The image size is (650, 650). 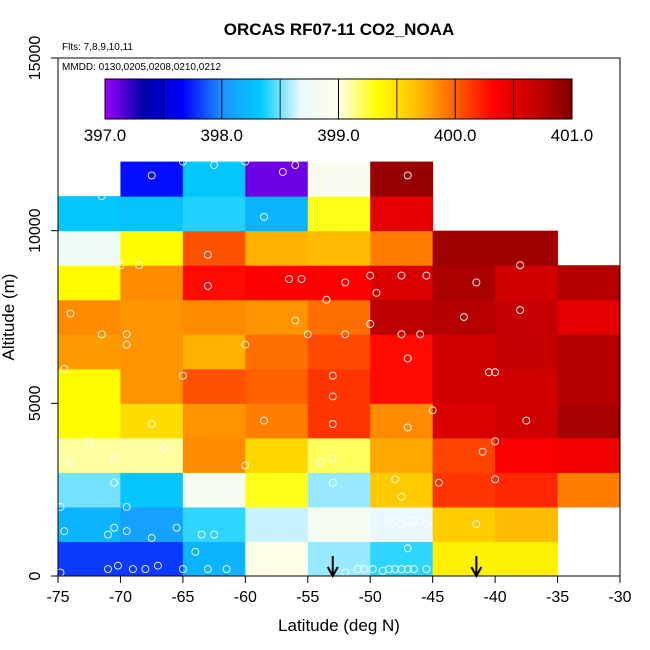 What do you see at coordinates (432, 597) in the screenshot?
I see `x-tick-label: -45` at bounding box center [432, 597].